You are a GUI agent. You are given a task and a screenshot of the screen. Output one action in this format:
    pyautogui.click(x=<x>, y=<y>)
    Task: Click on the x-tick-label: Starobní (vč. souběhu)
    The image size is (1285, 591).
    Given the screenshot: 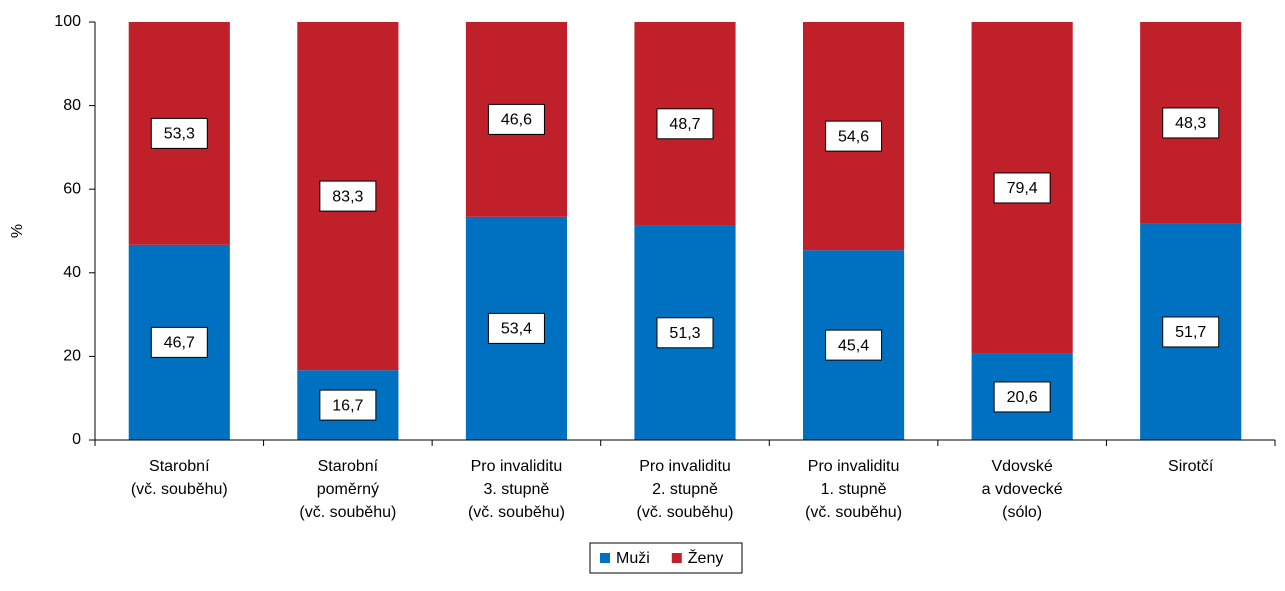 What is the action you would take?
    pyautogui.click(x=179, y=478)
    